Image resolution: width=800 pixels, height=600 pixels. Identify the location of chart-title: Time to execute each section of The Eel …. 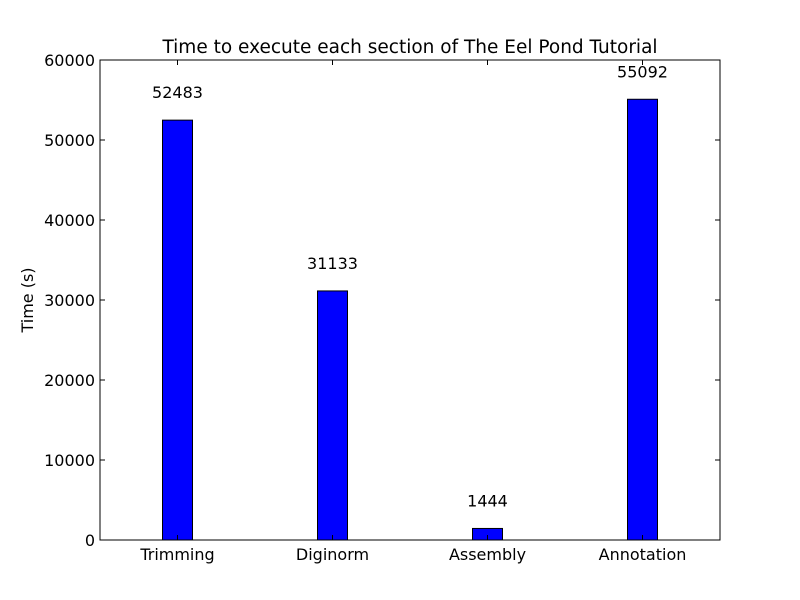
(409, 47).